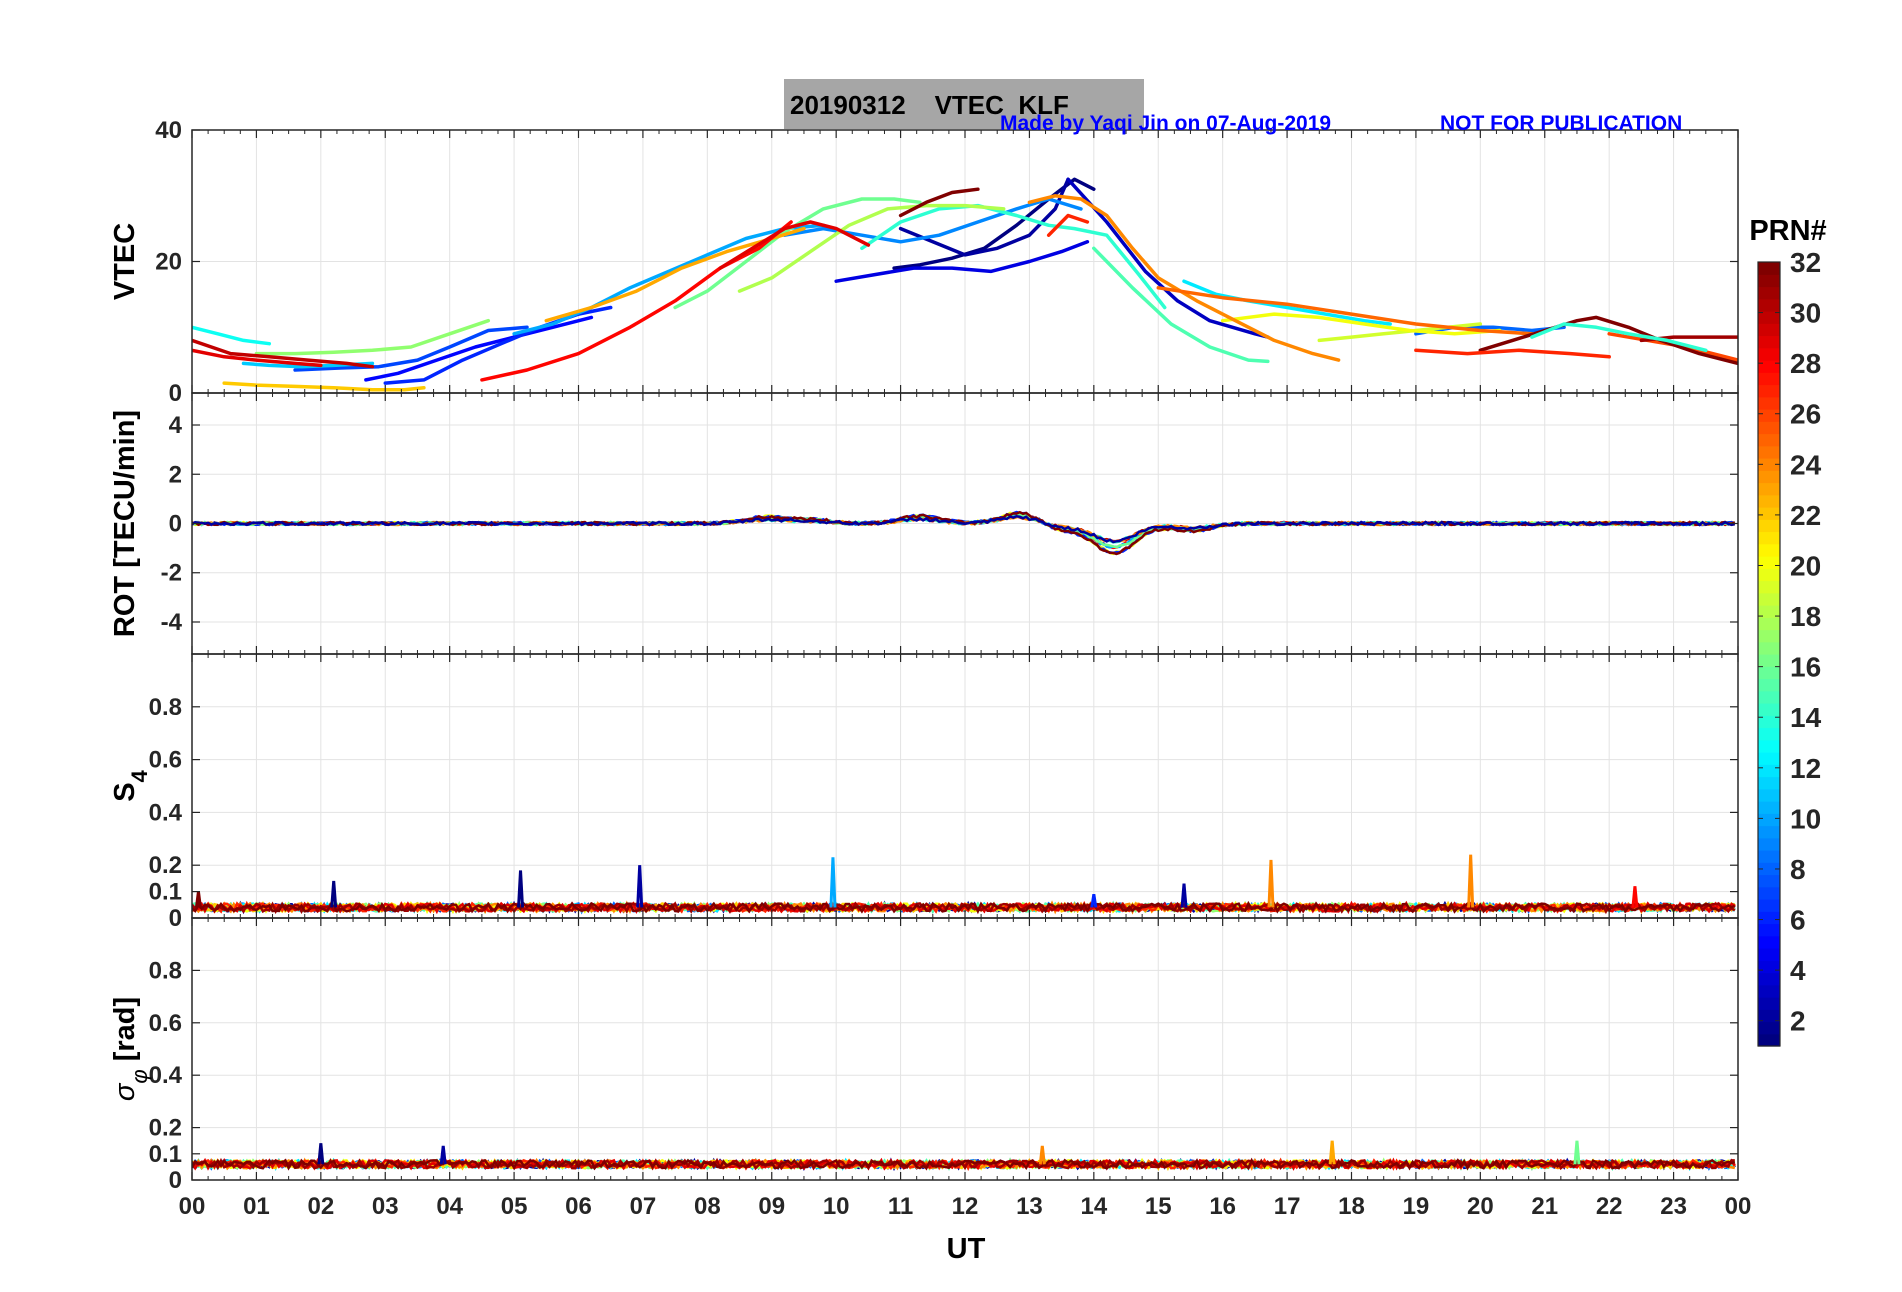 The height and width of the screenshot is (1292, 1902). I want to click on colorbar-tick-label: 30, so click(1805, 313).